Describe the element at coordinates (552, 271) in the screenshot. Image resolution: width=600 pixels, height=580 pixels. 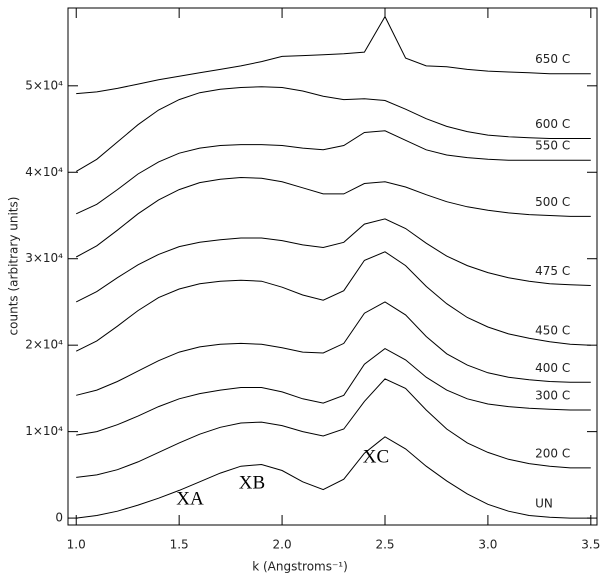
I see `series-label: 475 C` at that location.